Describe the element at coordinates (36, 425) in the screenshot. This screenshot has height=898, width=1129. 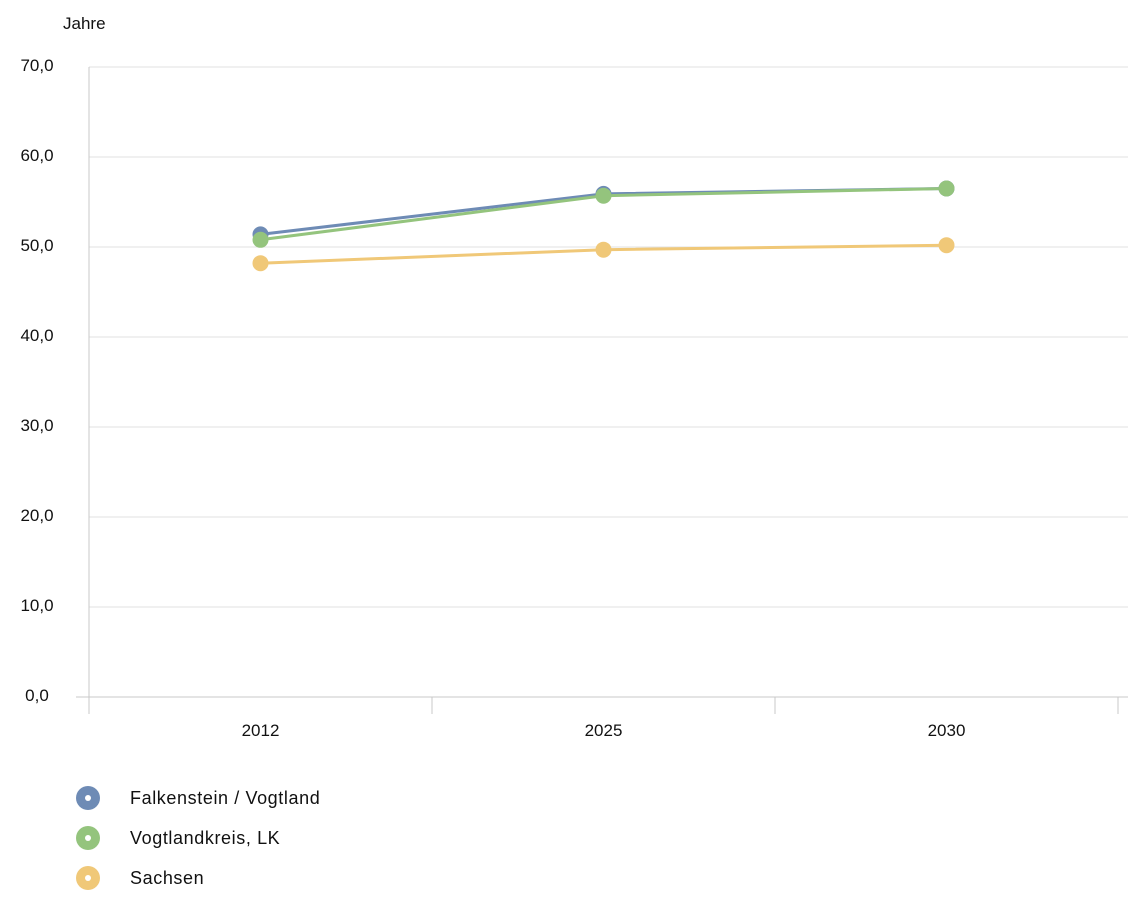
I see `y-tick-label: 30,0` at that location.